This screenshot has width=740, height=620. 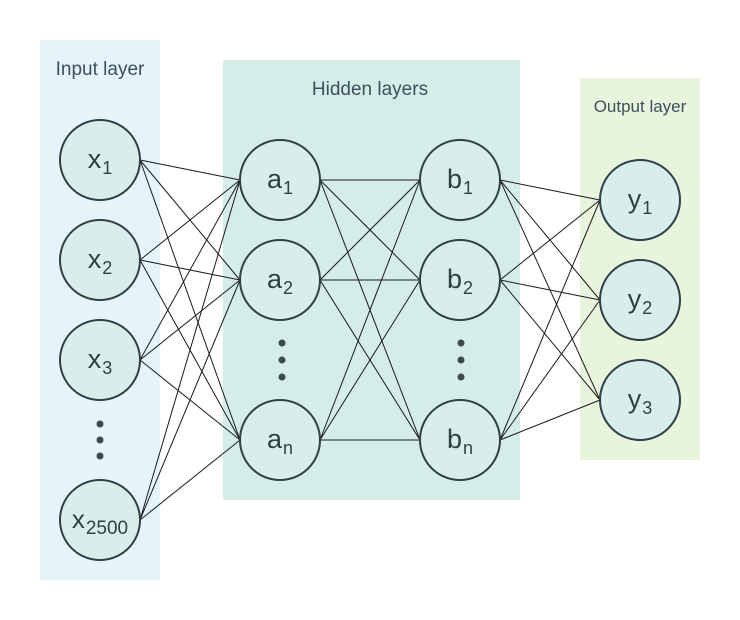 I want to click on edge-x3-a1, so click(x=190, y=270).